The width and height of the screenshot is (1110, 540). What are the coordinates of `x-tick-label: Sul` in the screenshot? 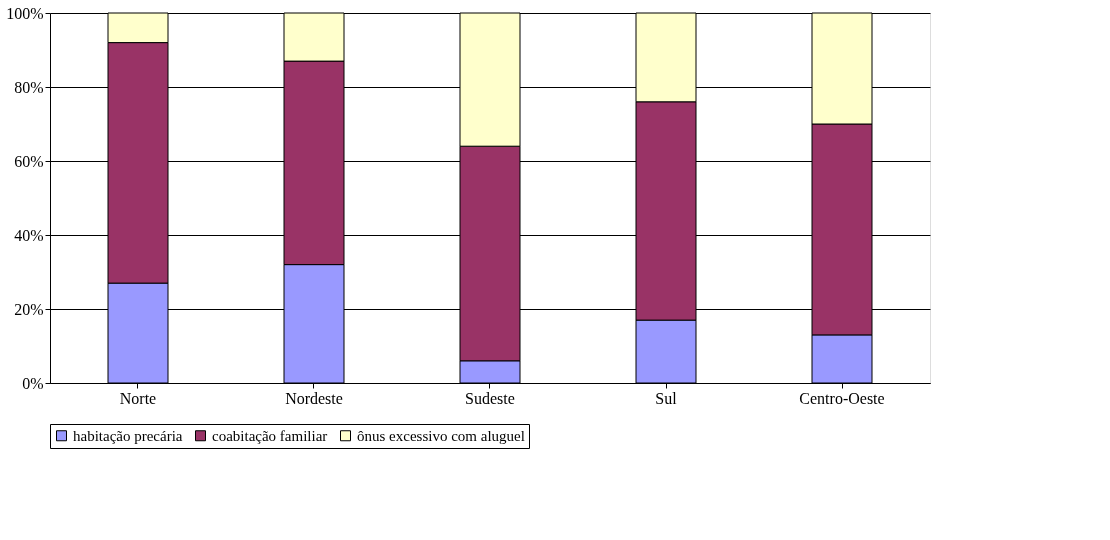 It's located at (666, 398).